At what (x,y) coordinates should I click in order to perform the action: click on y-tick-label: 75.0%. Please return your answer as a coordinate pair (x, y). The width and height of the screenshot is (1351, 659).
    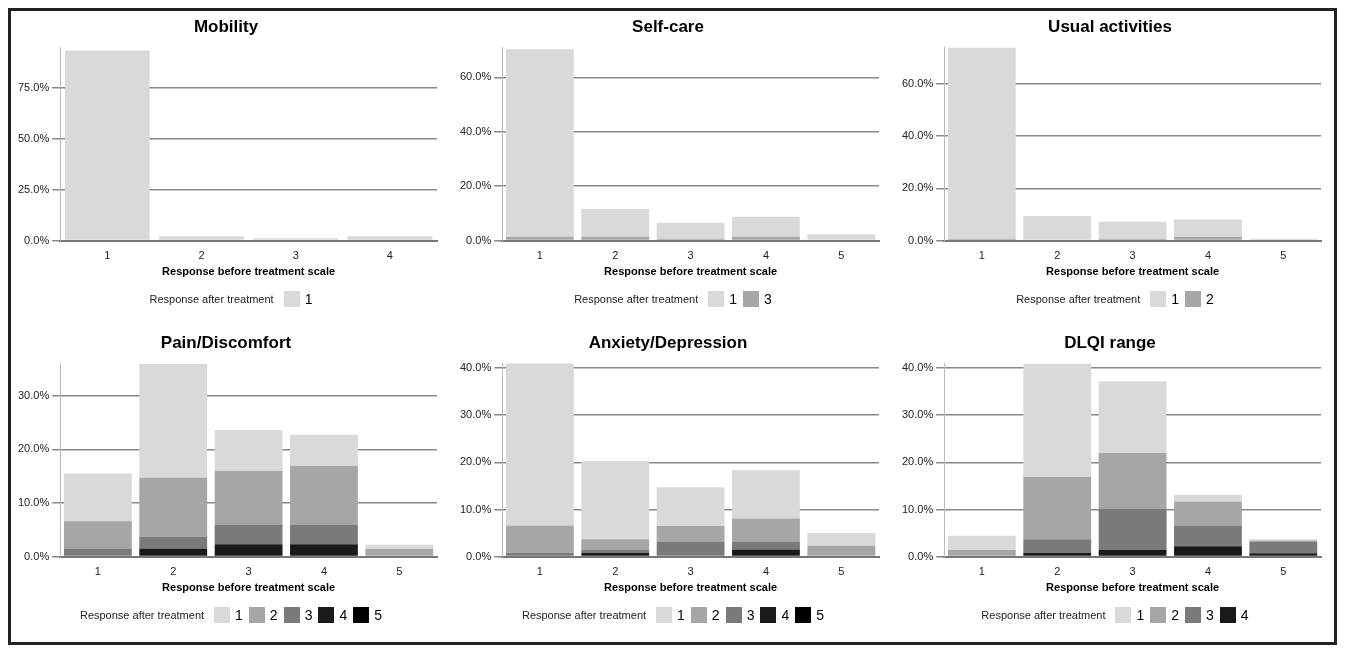
    Looking at the image, I should click on (33, 87).